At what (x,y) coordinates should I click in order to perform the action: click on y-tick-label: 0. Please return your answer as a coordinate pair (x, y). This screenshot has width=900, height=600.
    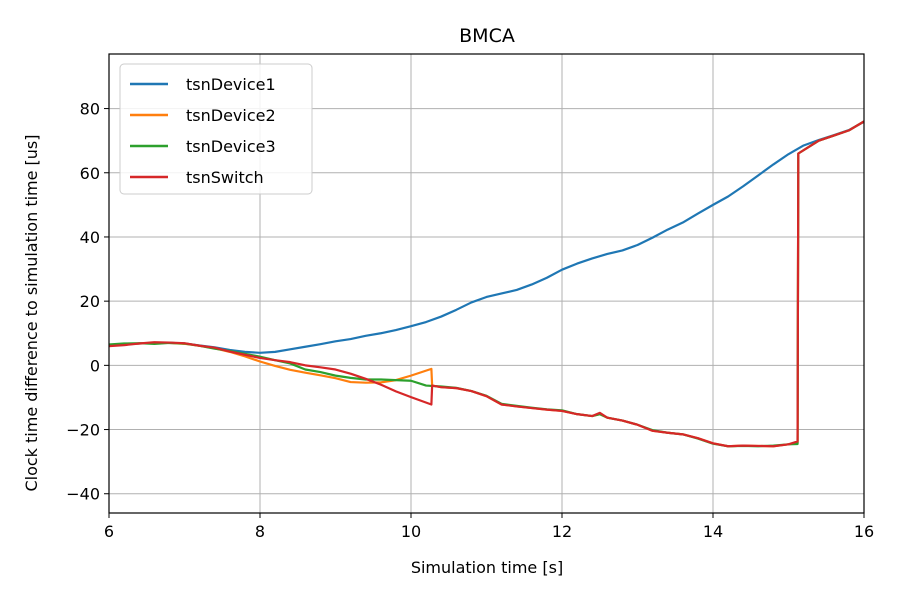
    Looking at the image, I should click on (95, 365).